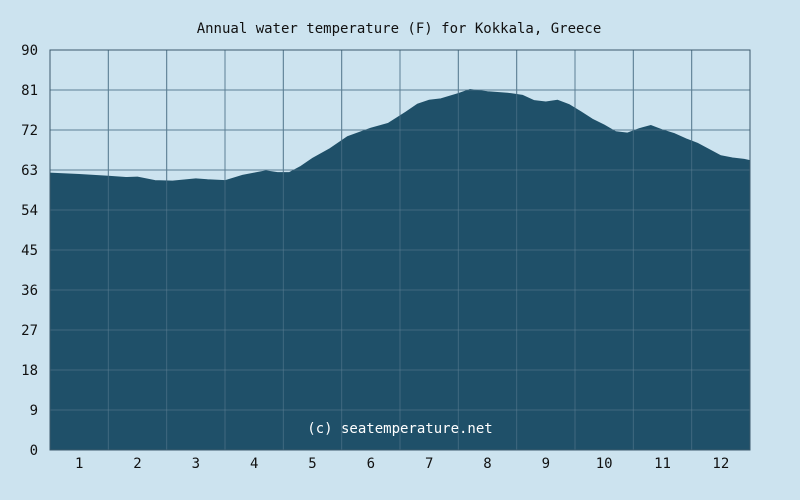 Image resolution: width=800 pixels, height=500 pixels. I want to click on x-tick-label: 1, so click(79, 464).